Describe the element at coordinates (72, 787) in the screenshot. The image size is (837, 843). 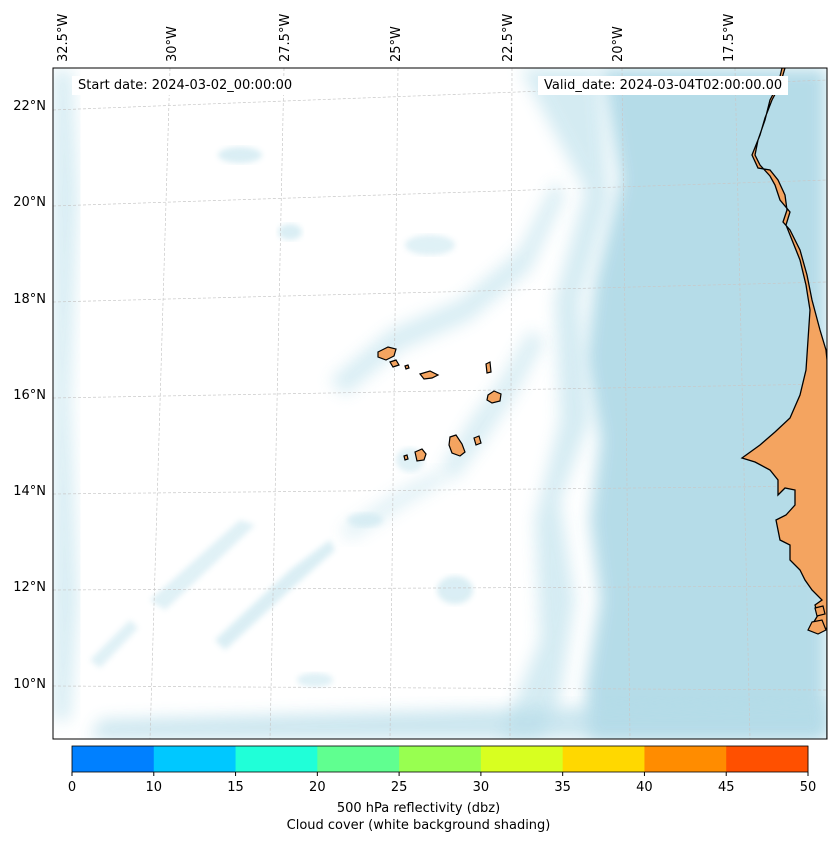
I see `colorbar-tick-label: 0` at that location.